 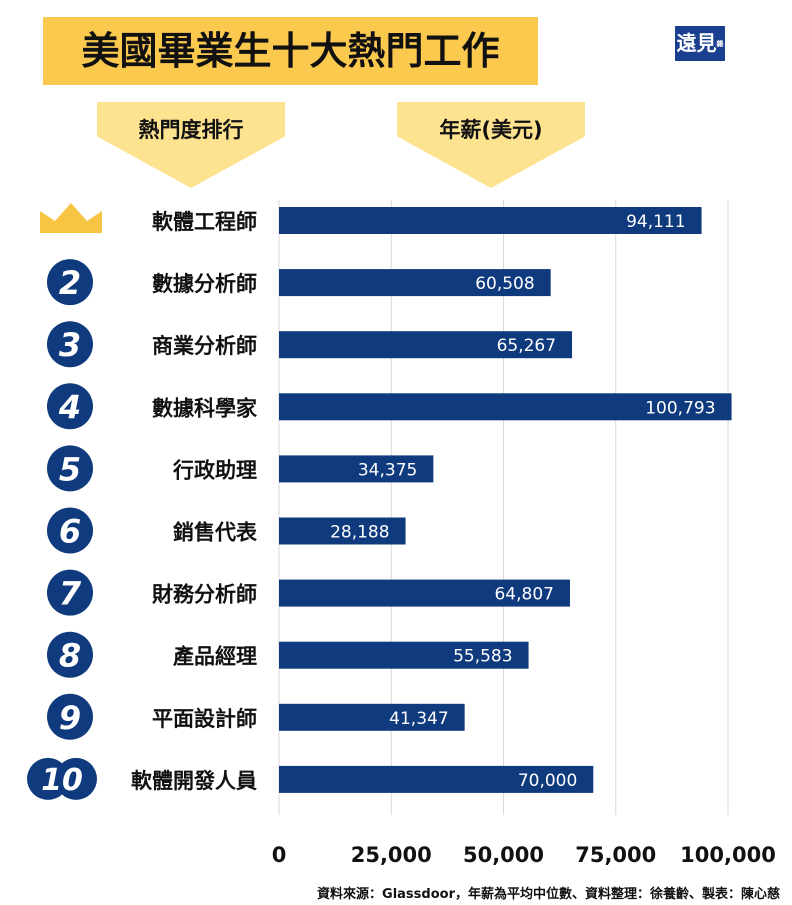 I want to click on bar-value-label: 28,188, so click(x=359, y=533).